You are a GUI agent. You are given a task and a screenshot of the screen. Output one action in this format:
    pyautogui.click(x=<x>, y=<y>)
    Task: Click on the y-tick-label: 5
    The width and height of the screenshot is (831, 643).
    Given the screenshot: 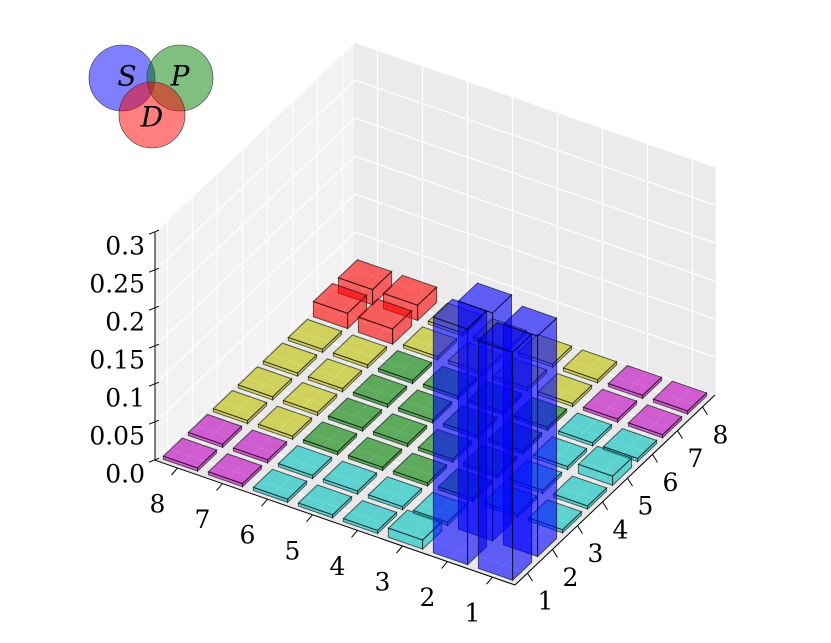 What is the action you would take?
    pyautogui.click(x=293, y=550)
    